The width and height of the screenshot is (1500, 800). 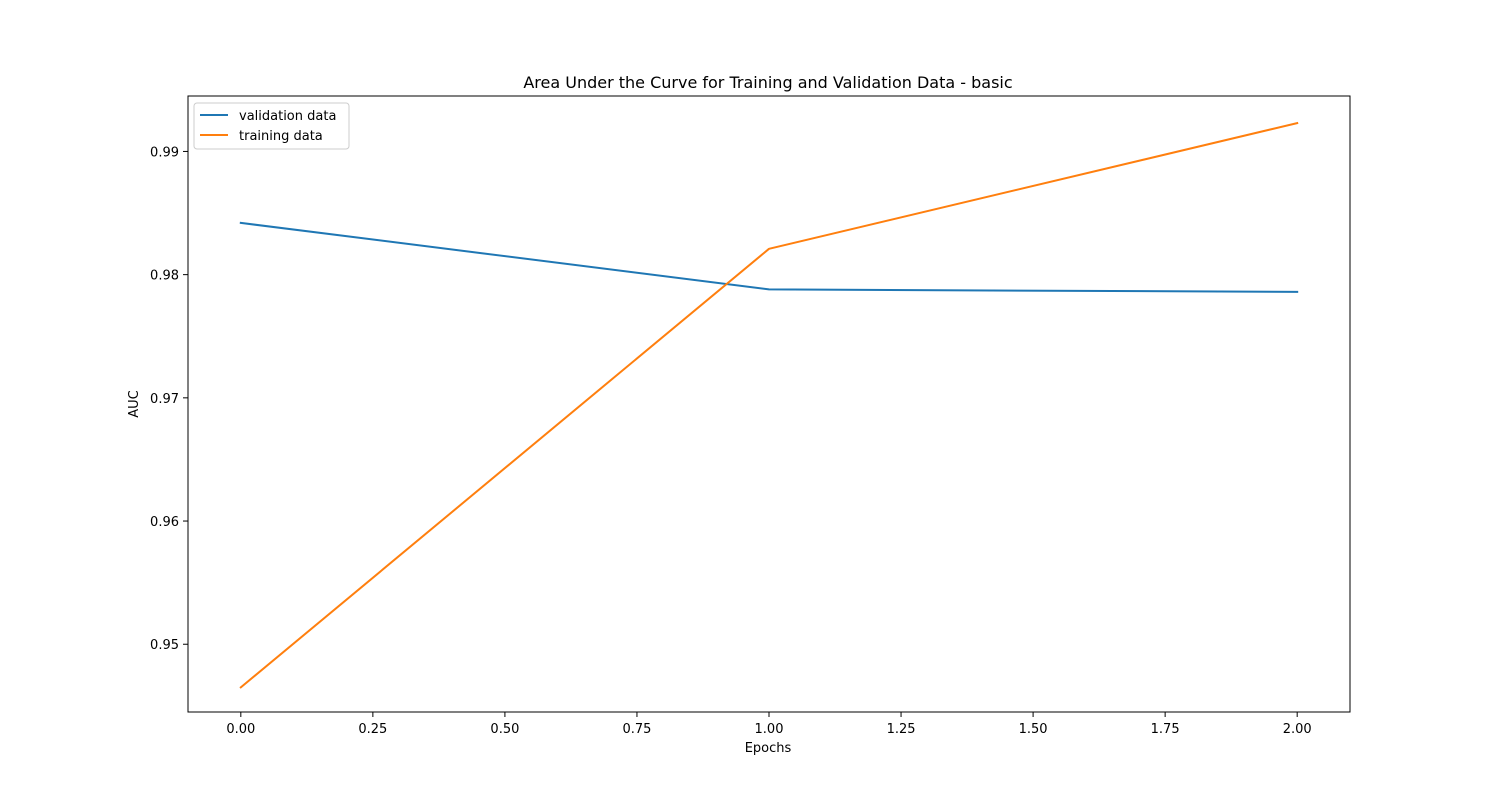 What do you see at coordinates (281, 136) in the screenshot?
I see `legend-label: training data` at bounding box center [281, 136].